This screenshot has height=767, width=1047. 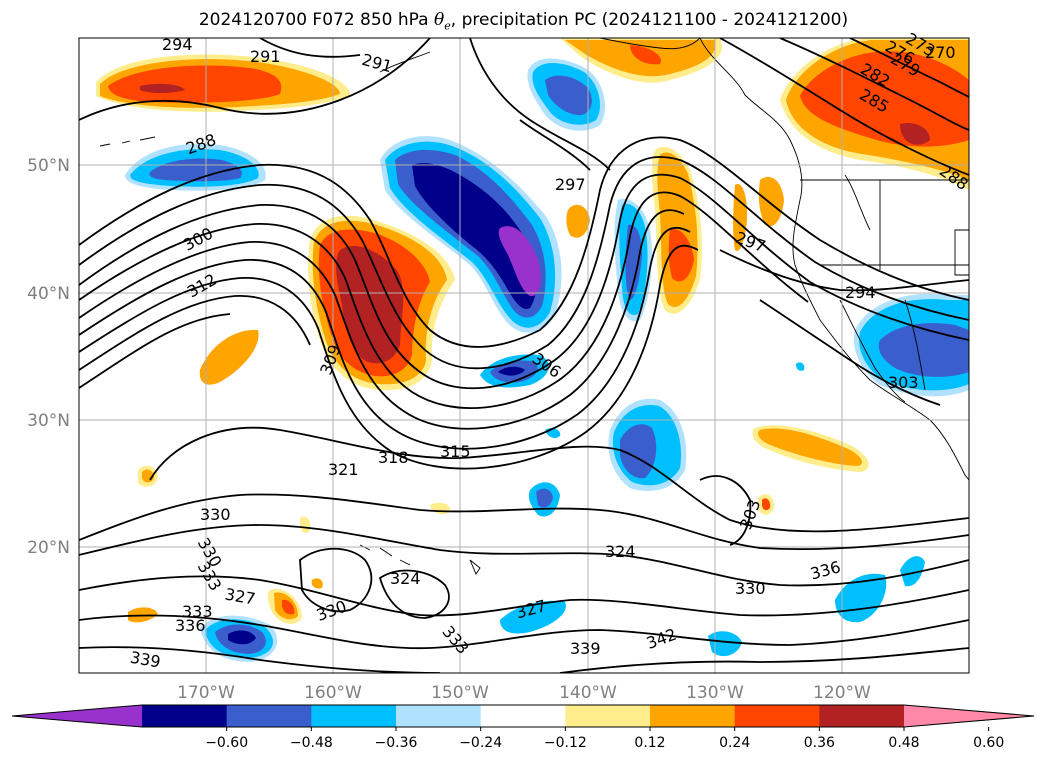 What do you see at coordinates (649, 743) in the screenshot?
I see `colorbar-tick-label: 0.12` at bounding box center [649, 743].